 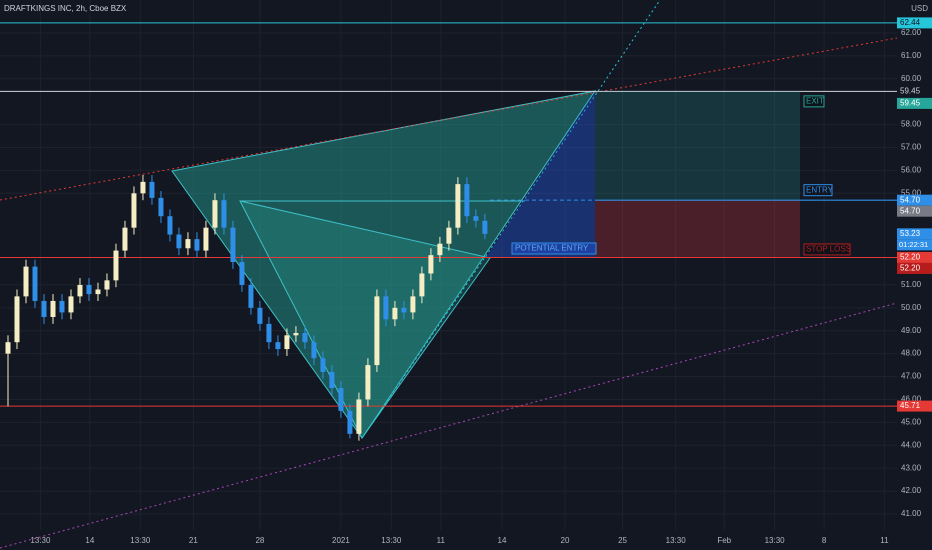 I want to click on position-label: EXIT, so click(x=815, y=100).